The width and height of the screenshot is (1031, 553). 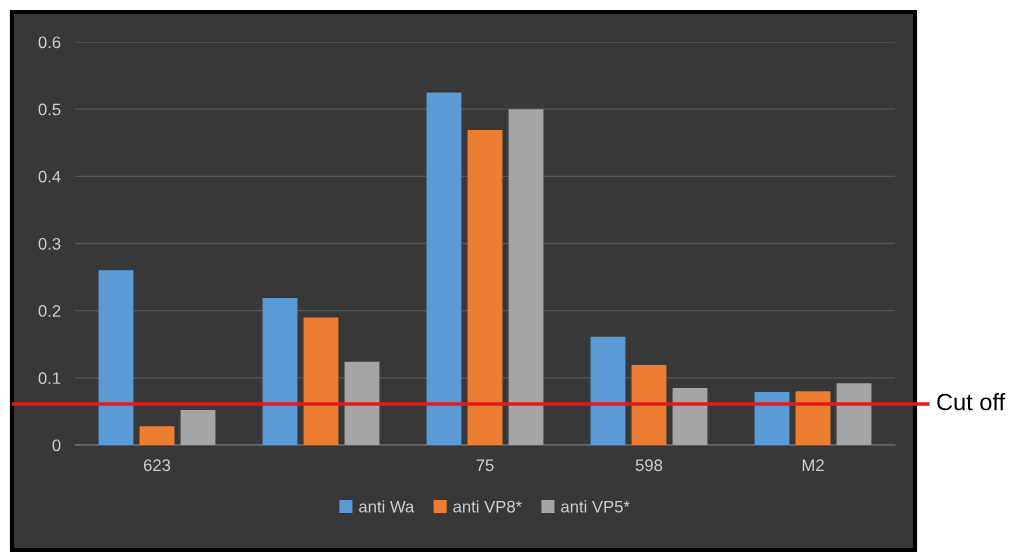 I want to click on legend-label: anti VP8*, so click(x=487, y=506).